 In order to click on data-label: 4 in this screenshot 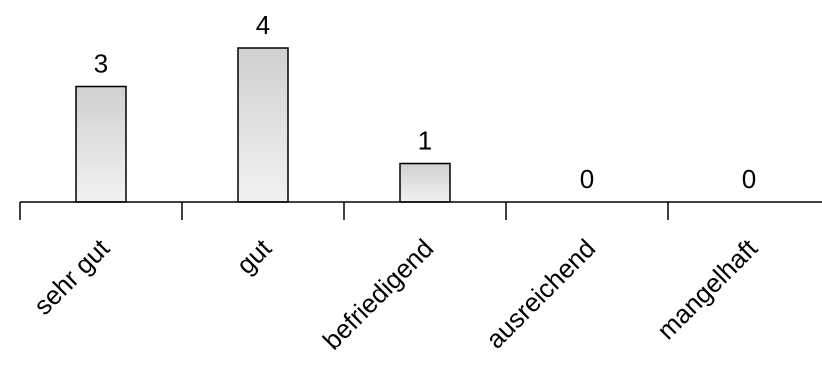, I will do `click(263, 25)`.